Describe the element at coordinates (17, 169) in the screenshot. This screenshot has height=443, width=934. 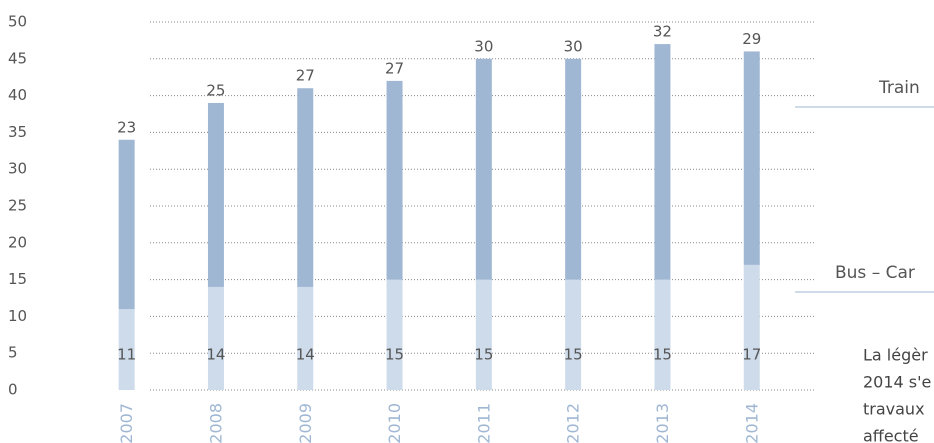
I see `y-tick-label: 30` at that location.